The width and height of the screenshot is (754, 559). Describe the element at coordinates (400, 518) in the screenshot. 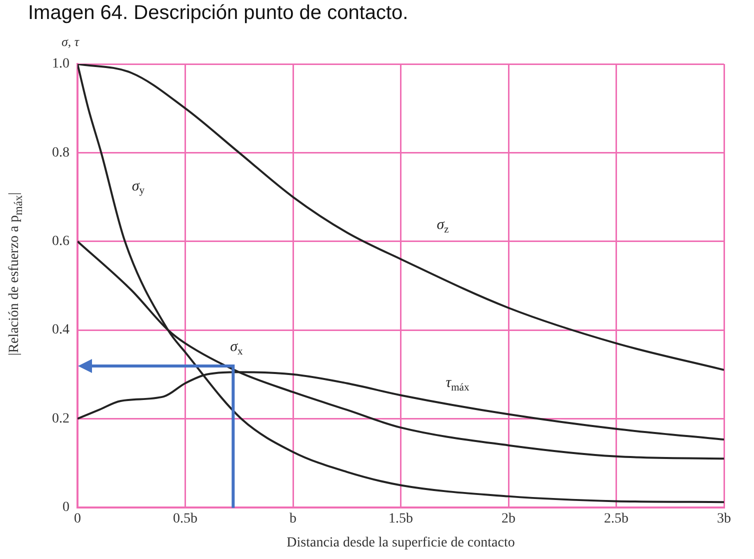

I see `x-tick-label: 1.5b` at that location.